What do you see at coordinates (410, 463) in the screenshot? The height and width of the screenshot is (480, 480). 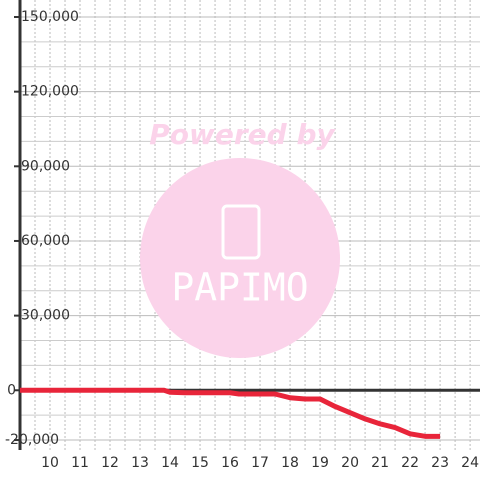 I see `x-tick-label: 22` at bounding box center [410, 463].